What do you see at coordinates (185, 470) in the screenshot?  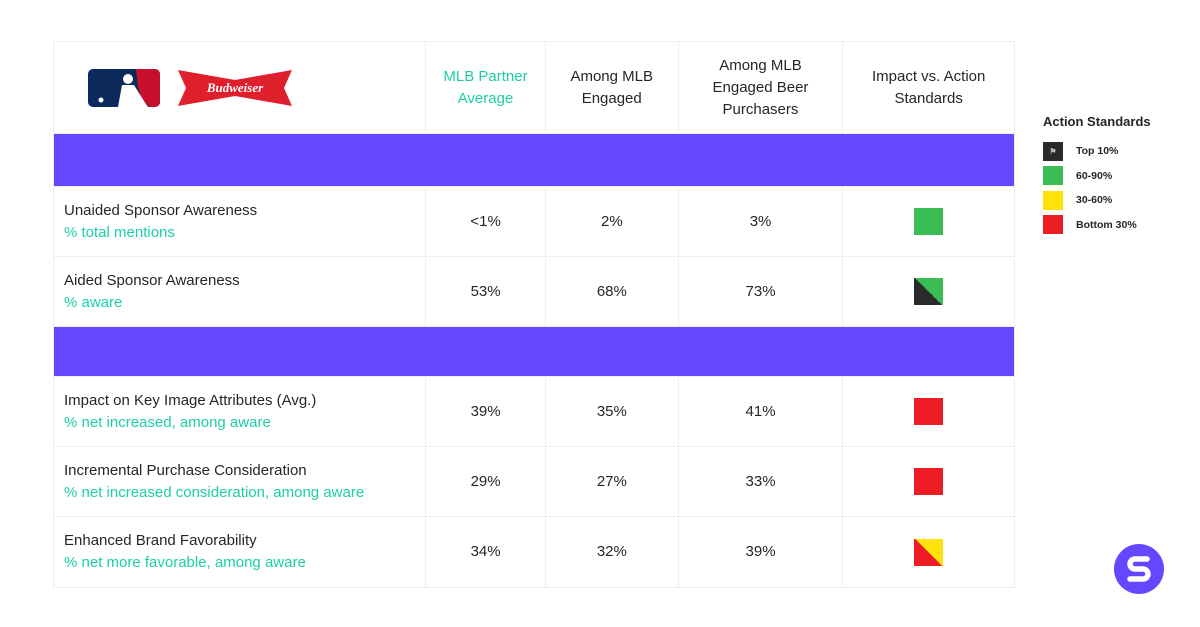 I see `metric-title: Incremental Purchase Consideration` at bounding box center [185, 470].